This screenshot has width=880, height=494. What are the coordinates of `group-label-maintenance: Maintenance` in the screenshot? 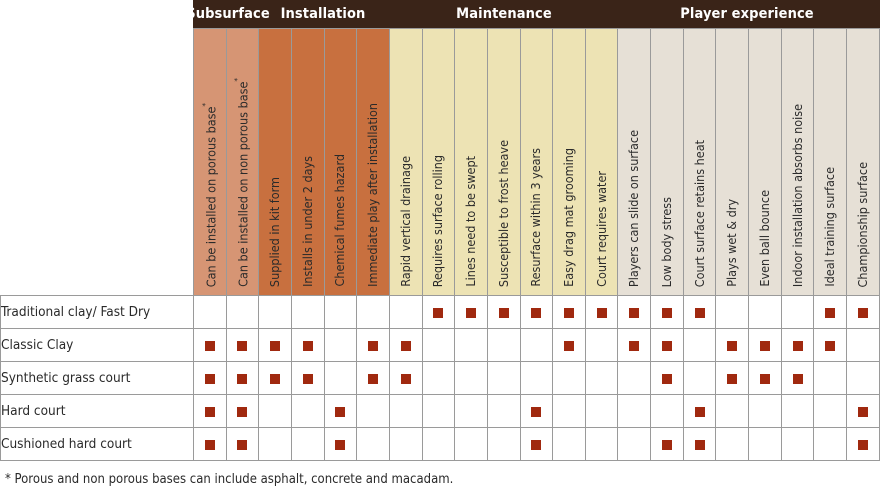 It's located at (504, 14).